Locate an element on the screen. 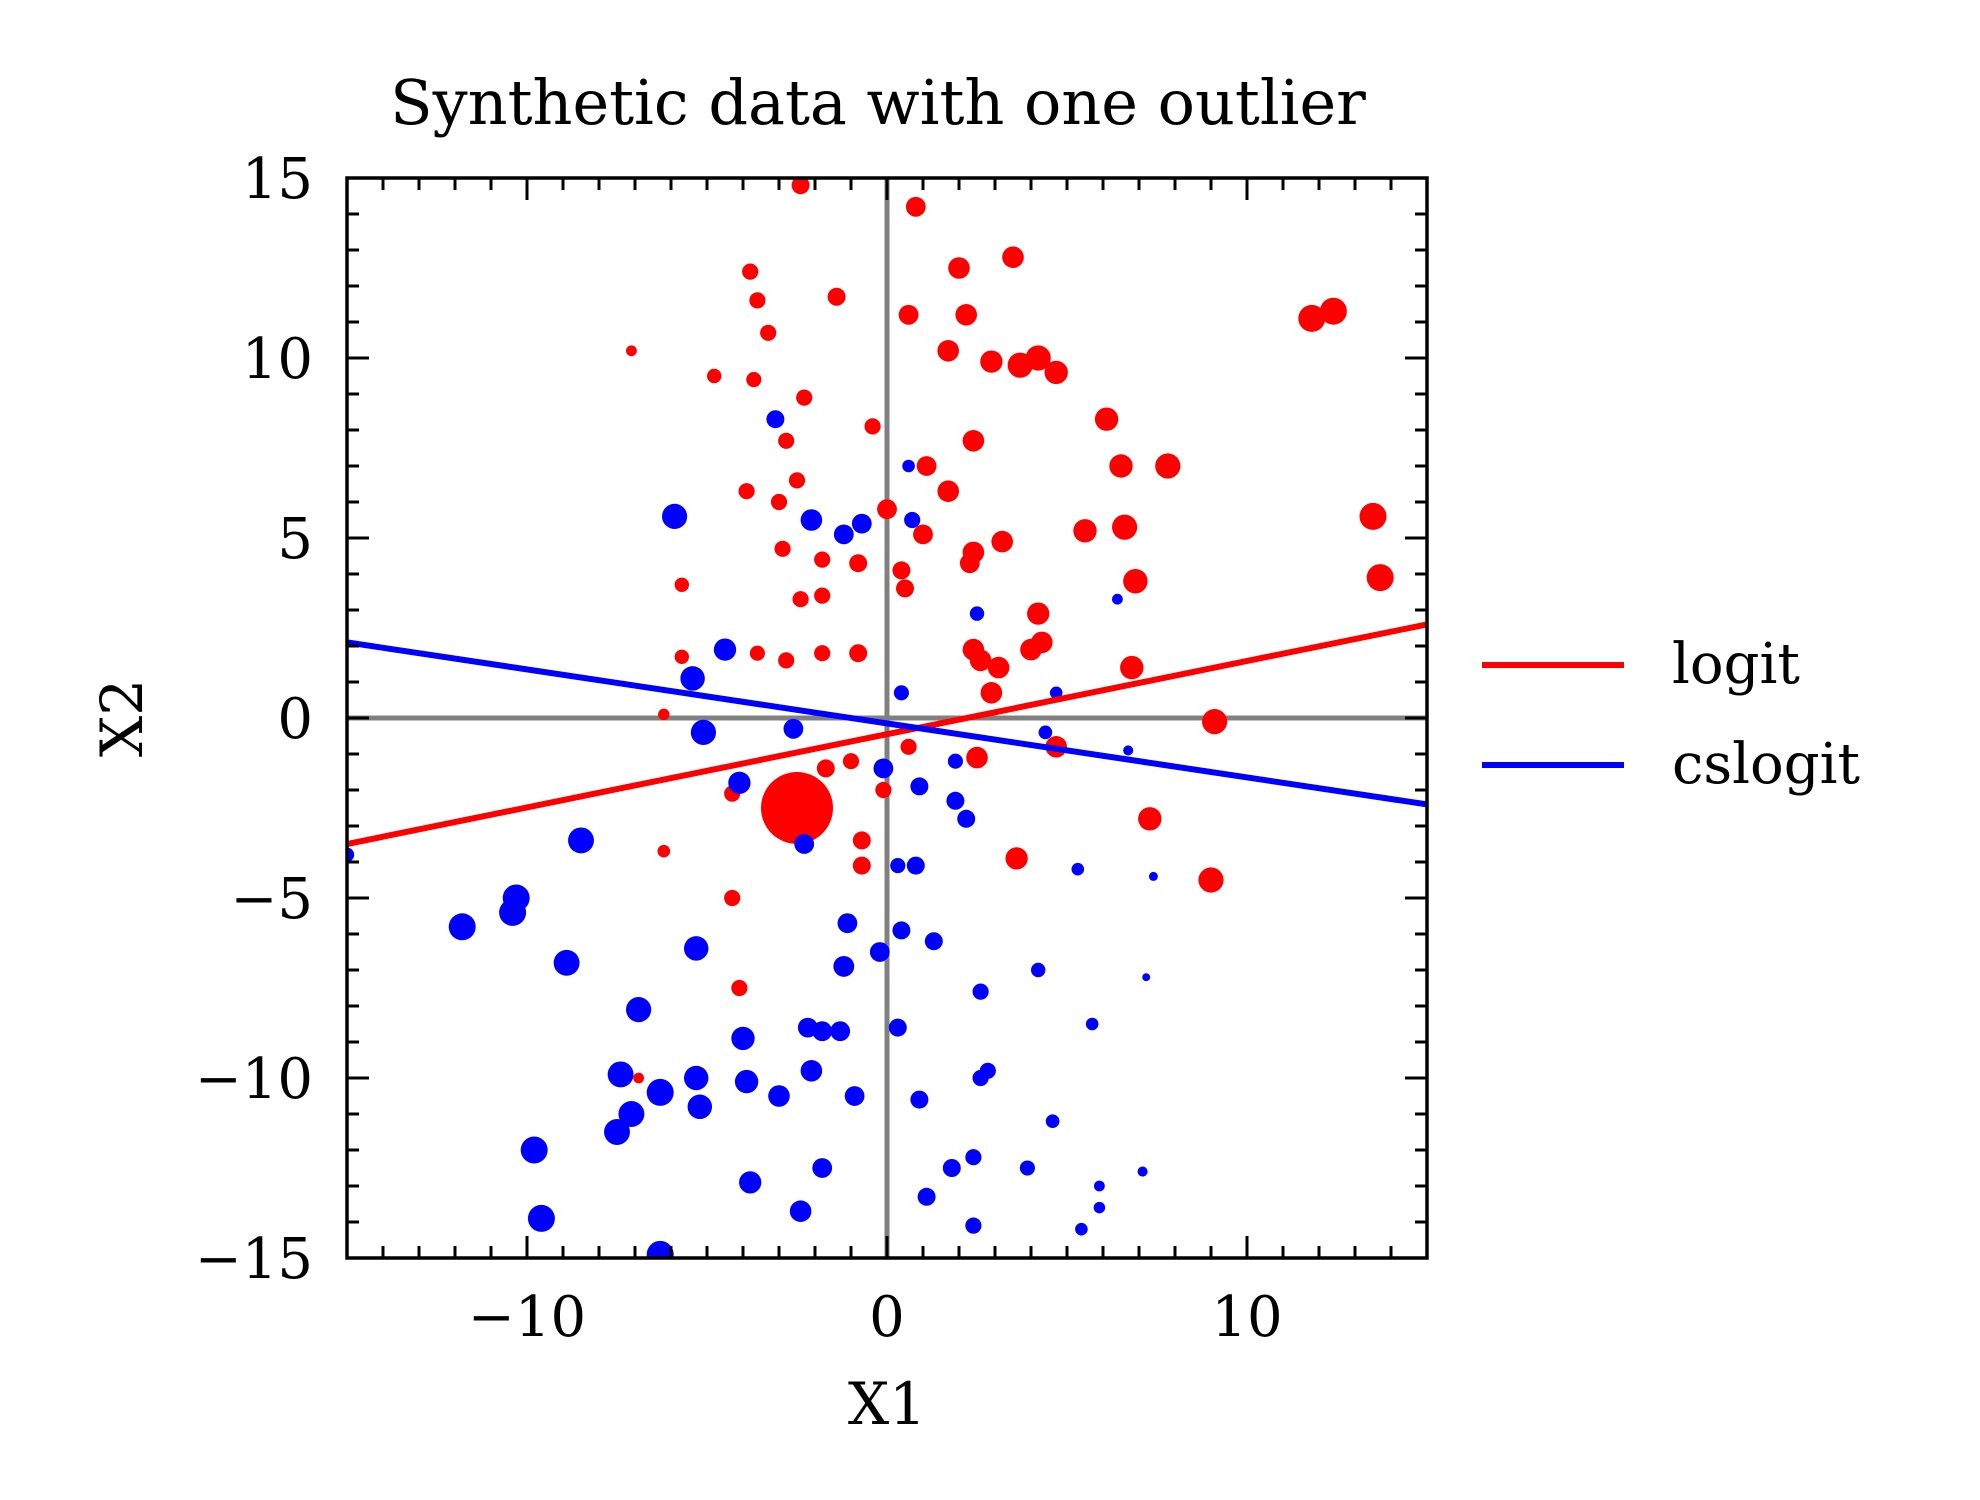  y-tick-label: 15 is located at coordinates (277, 179).